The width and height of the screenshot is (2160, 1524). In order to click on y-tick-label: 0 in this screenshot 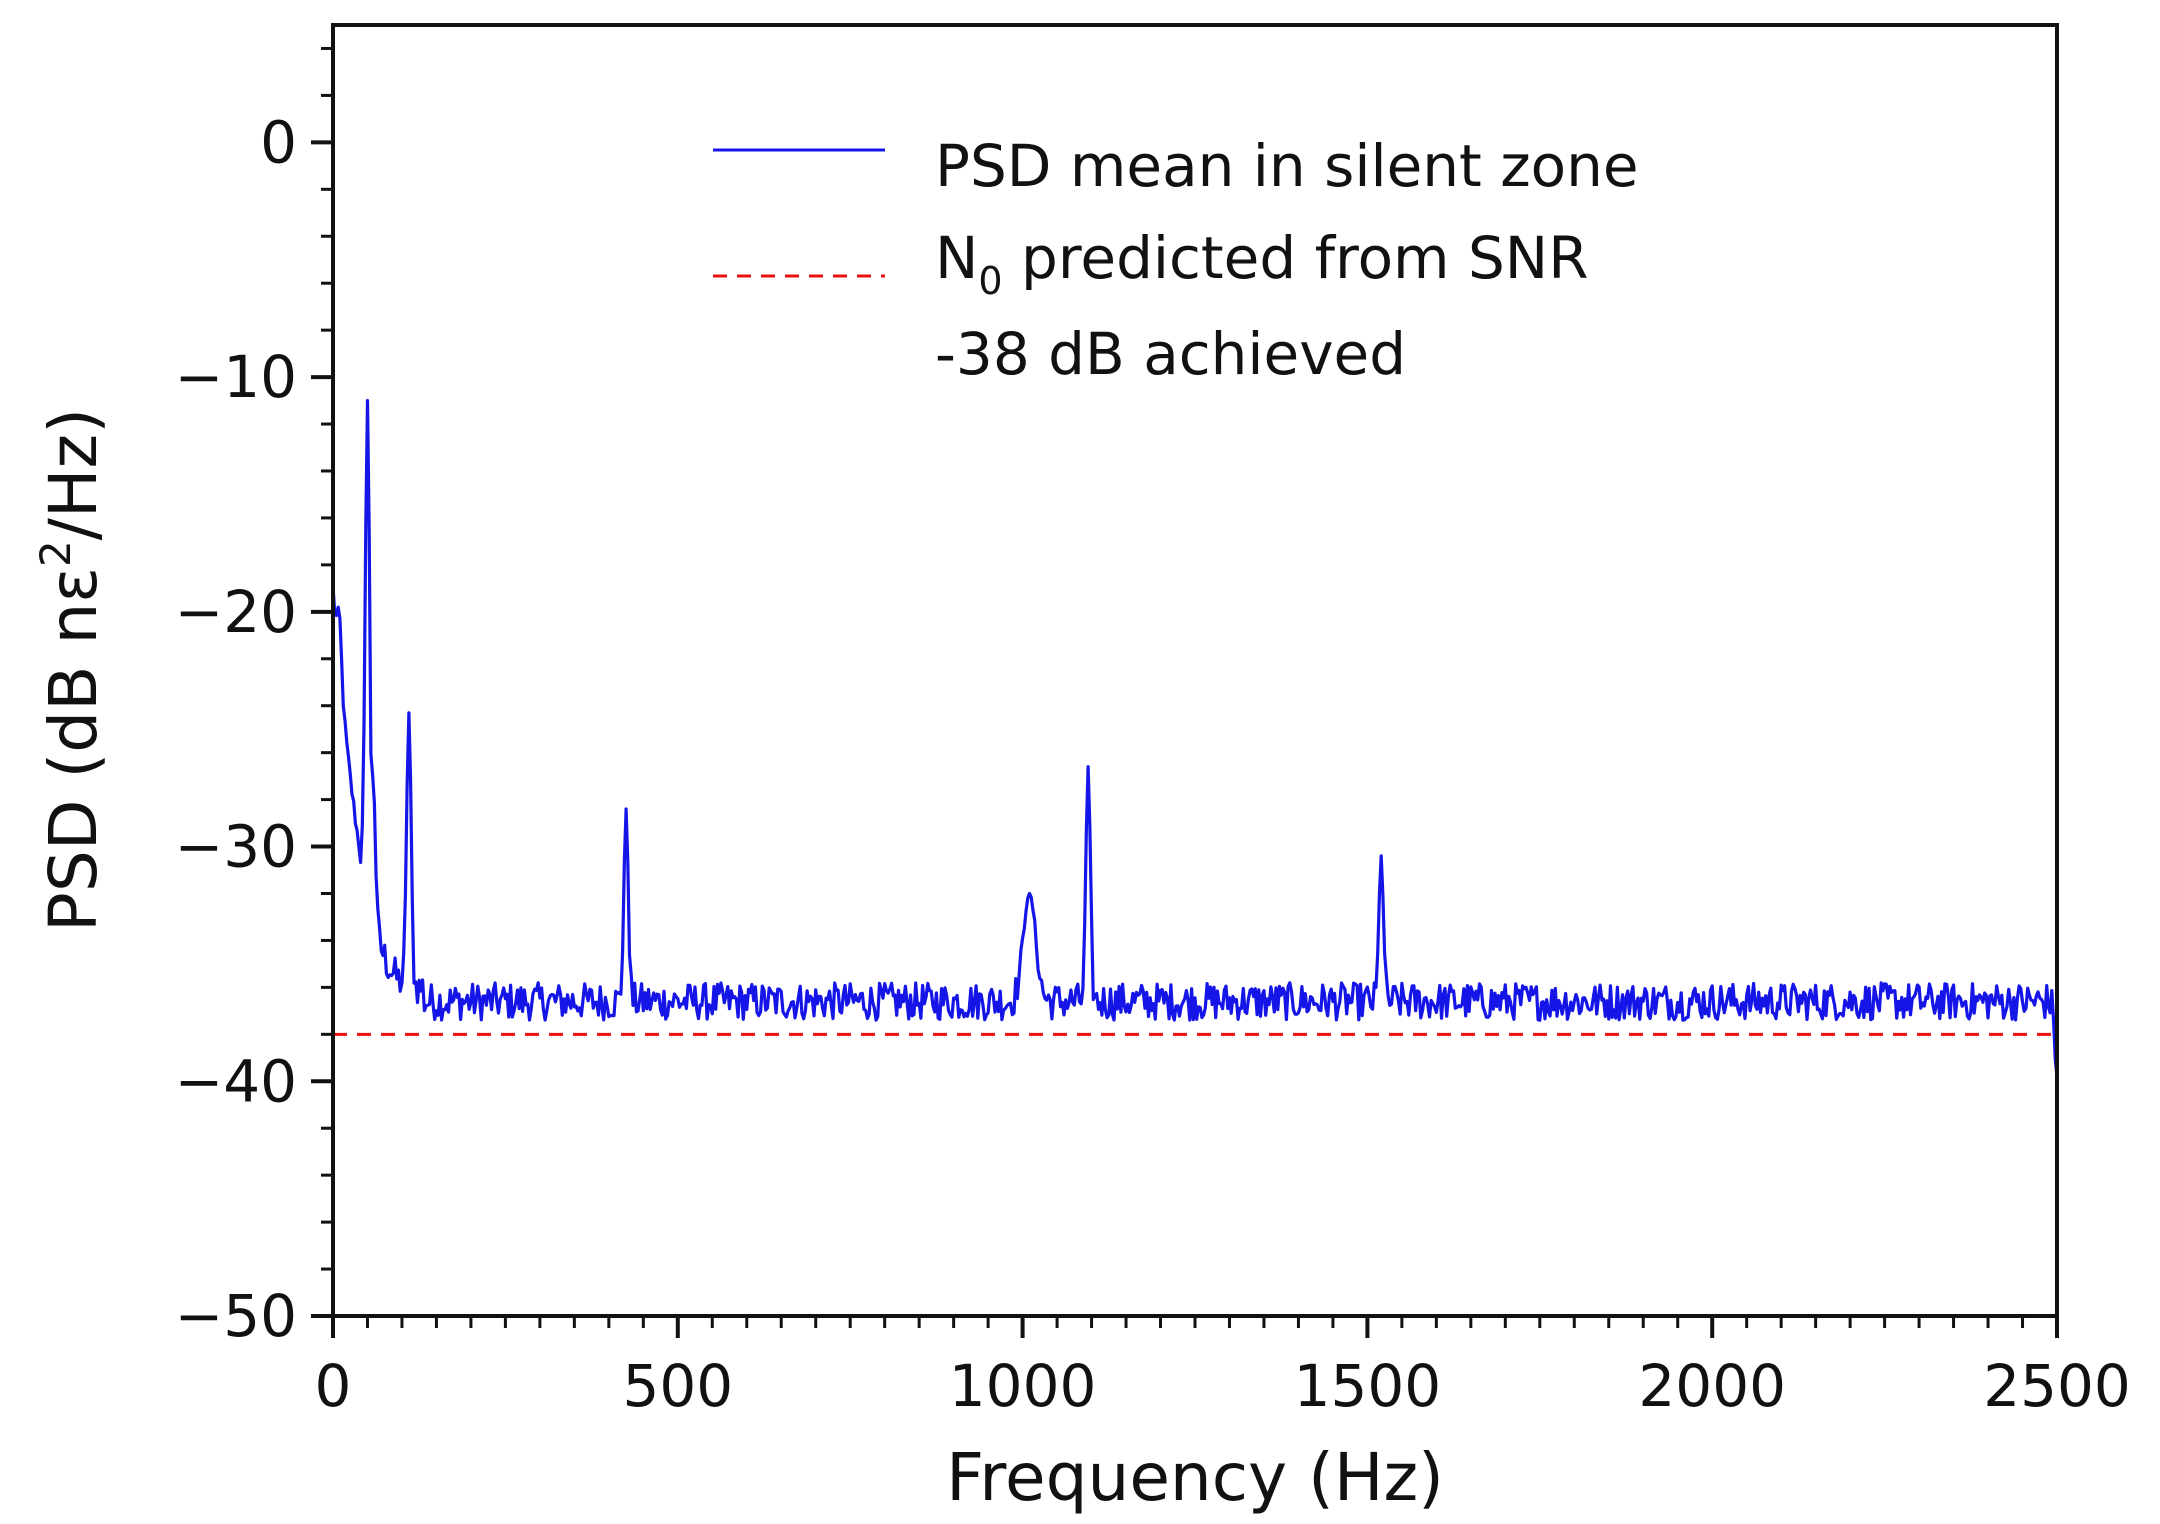, I will do `click(278, 142)`.